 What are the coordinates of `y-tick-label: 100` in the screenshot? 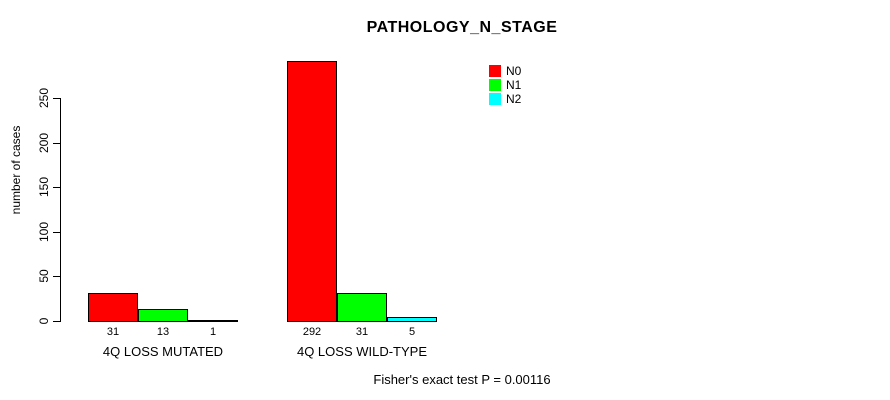 It's located at (44, 231).